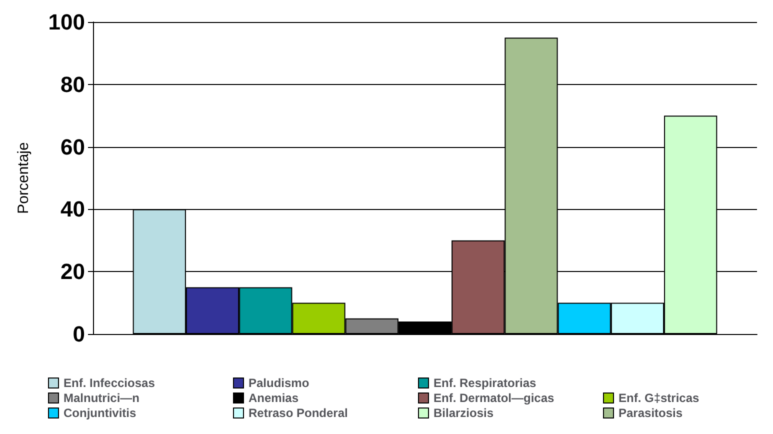  Describe the element at coordinates (485, 383) in the screenshot. I see `legend-label: Enf. Respiratorias` at that location.